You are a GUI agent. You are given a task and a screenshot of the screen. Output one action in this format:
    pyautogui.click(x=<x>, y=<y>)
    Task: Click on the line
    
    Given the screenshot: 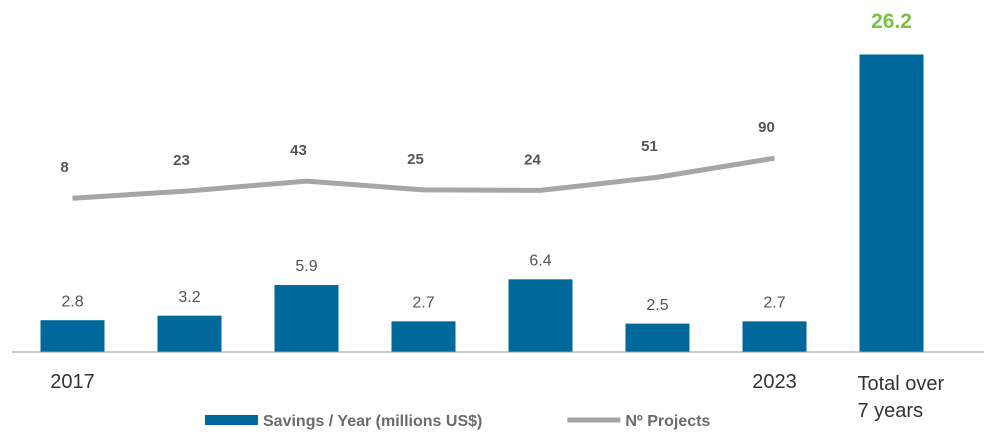 What is the action you would take?
    pyautogui.click(x=423, y=178)
    